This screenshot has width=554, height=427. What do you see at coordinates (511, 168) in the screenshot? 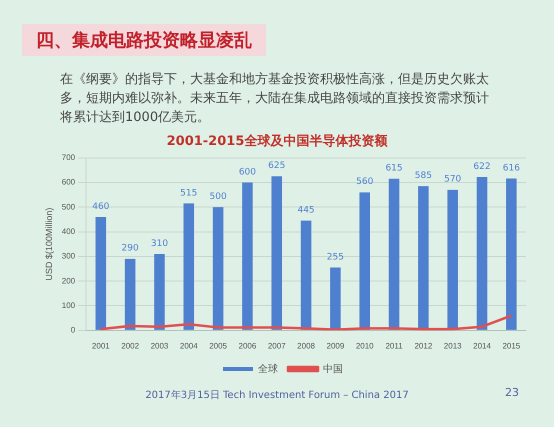
I see `data-label: 616` at bounding box center [511, 168].